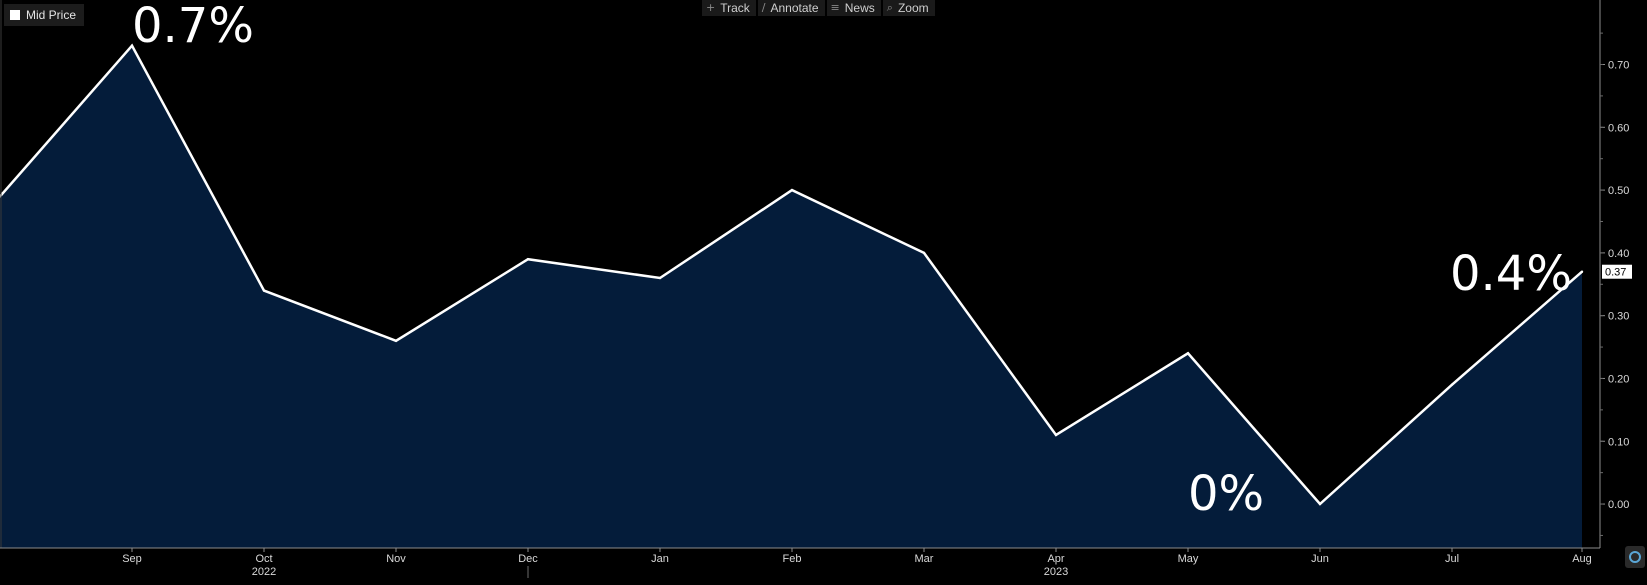 This screenshot has width=1647, height=585. I want to click on track-button: + Track, so click(729, 8).